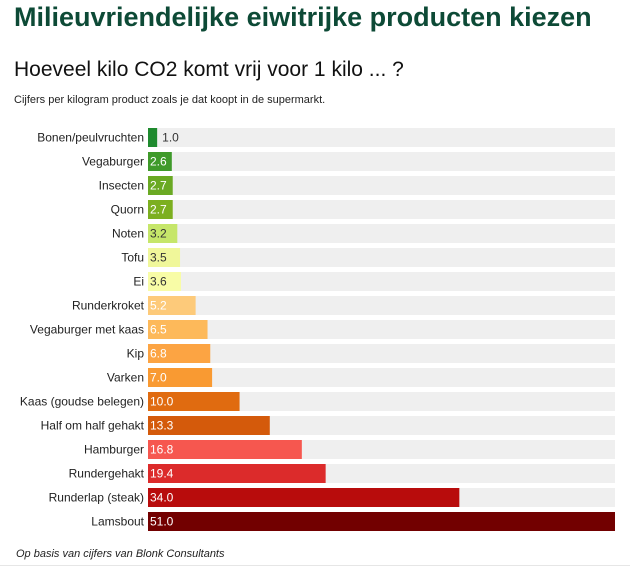  I want to click on value-label: 10.0, so click(162, 402).